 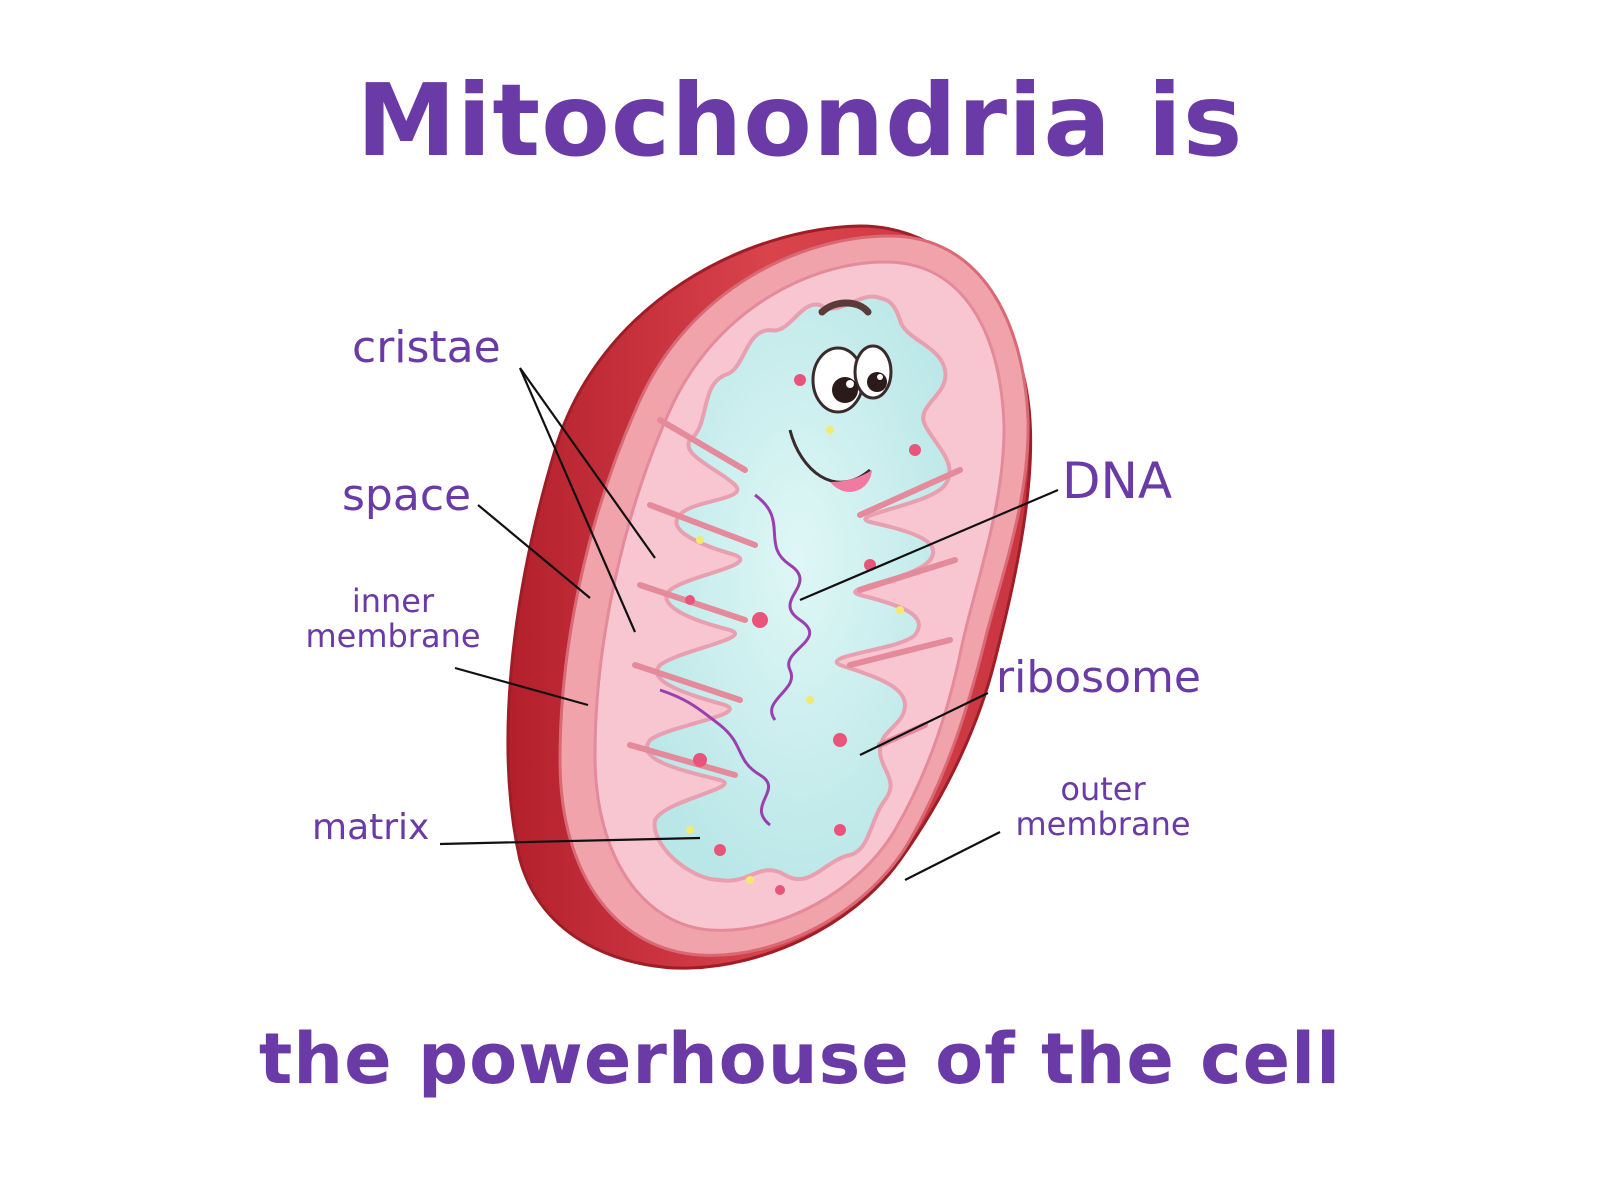 What do you see at coordinates (1098, 677) in the screenshot?
I see `label-ribosome: ribosome` at bounding box center [1098, 677].